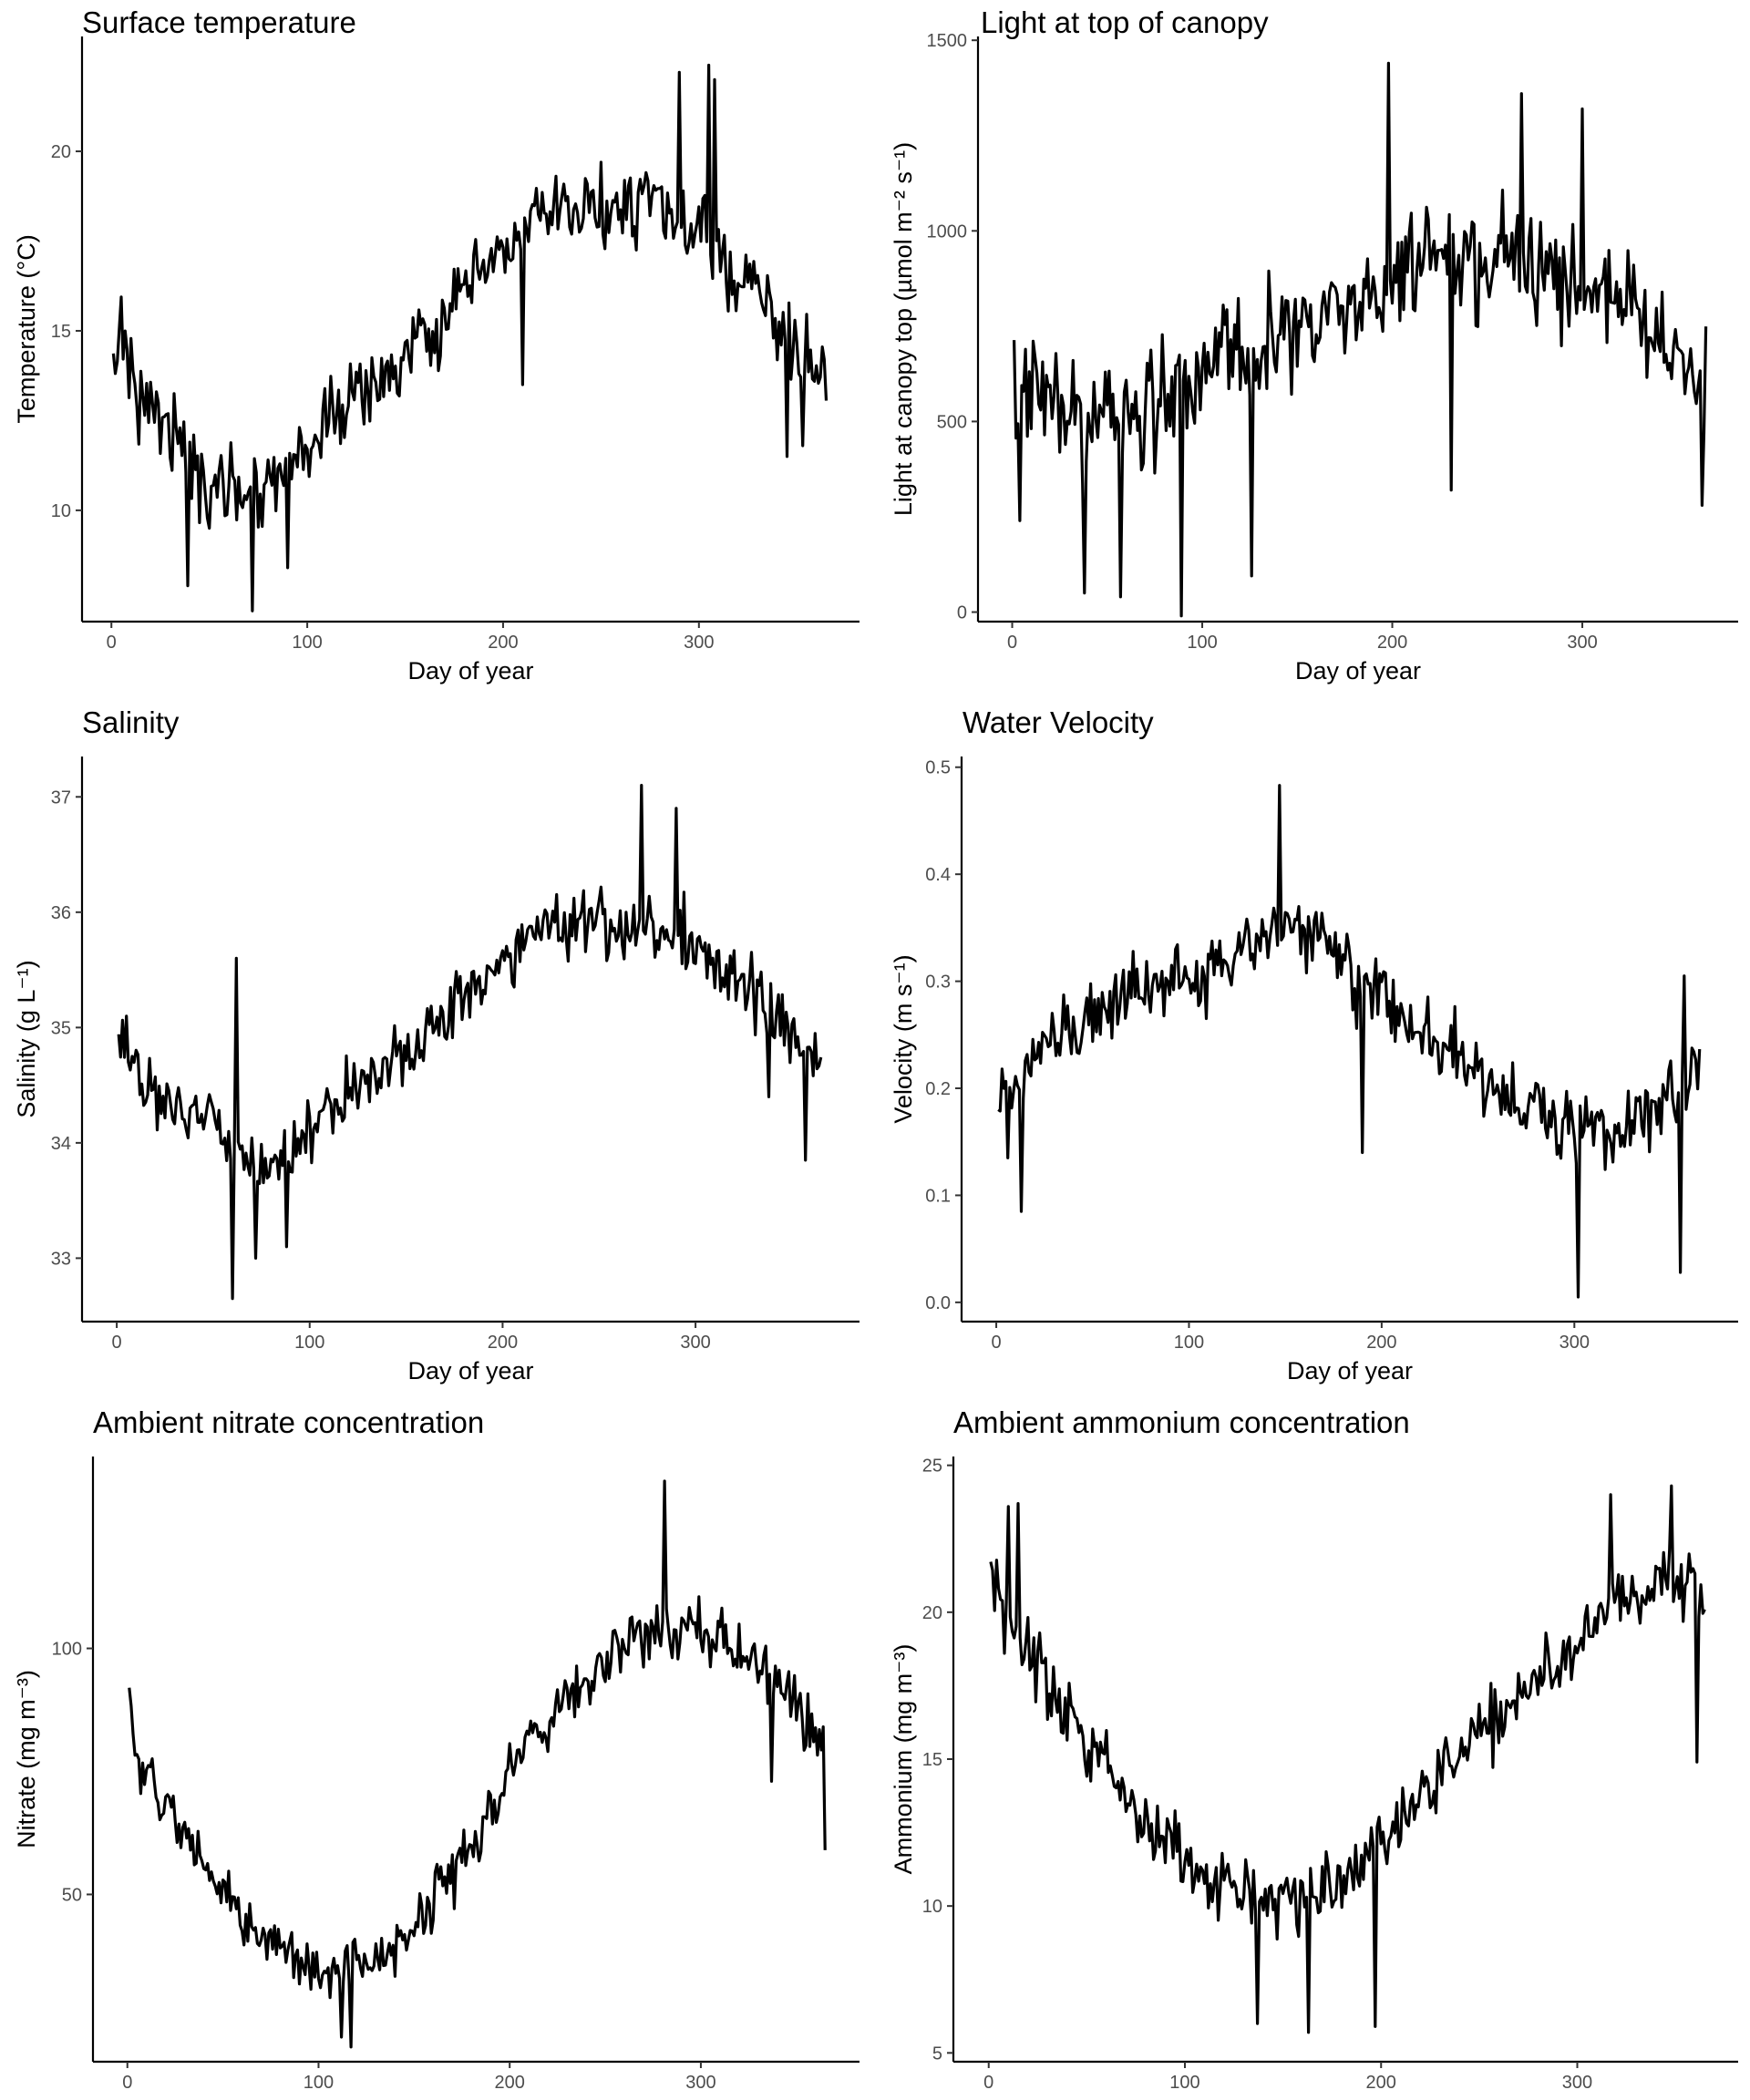 The height and width of the screenshot is (2100, 1750). What do you see at coordinates (61, 1144) in the screenshot?
I see `y-tick-label: 34` at bounding box center [61, 1144].